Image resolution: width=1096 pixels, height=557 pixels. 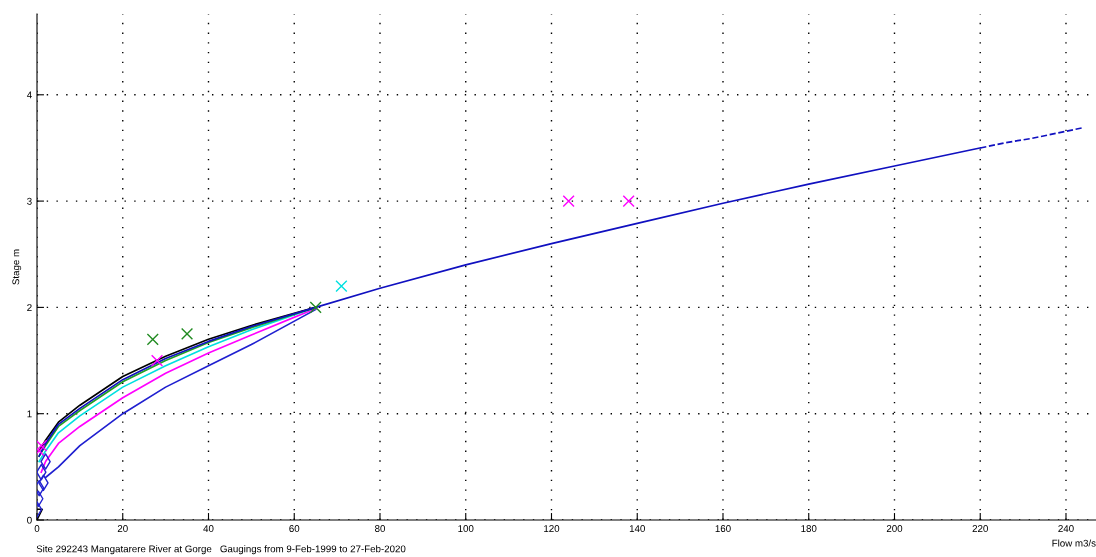 I want to click on x-tick-label: 220, so click(x=980, y=528).